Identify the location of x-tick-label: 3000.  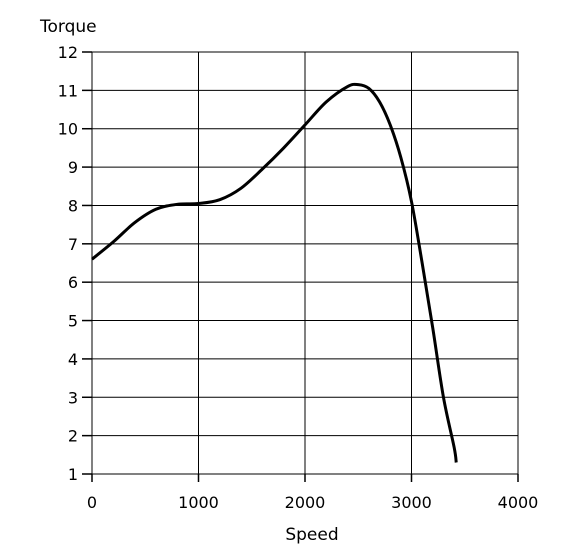
(411, 502).